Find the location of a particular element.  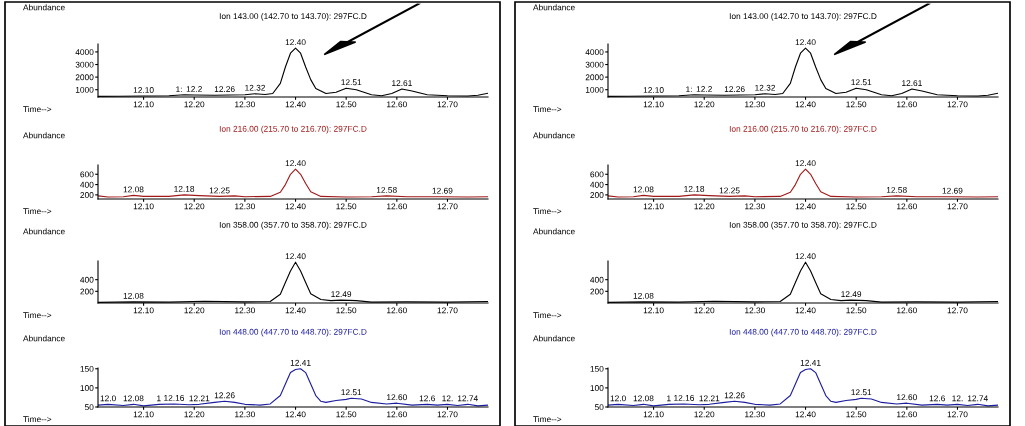

annotation: 12.32 is located at coordinates (765, 87).